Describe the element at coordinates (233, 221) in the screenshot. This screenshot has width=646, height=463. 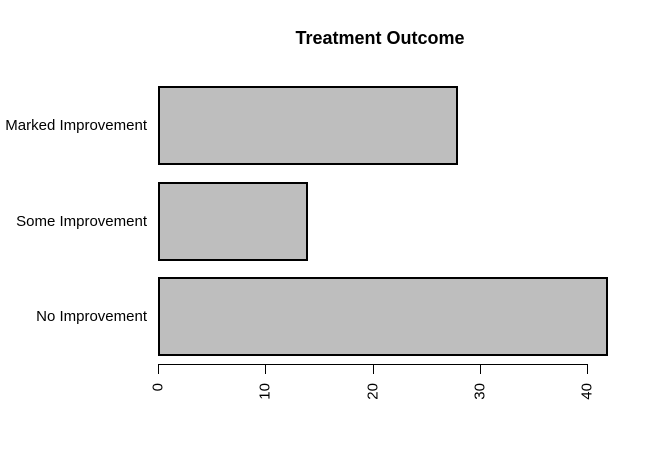
I see `bar-some-improvement` at that location.